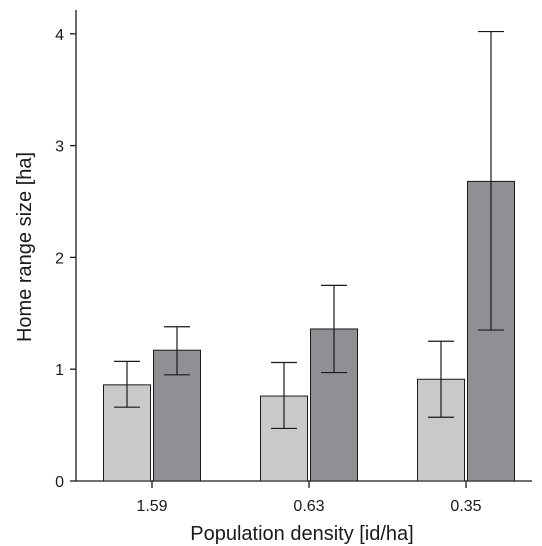 This screenshot has height=546, width=542. Describe the element at coordinates (59, 482) in the screenshot. I see `y-tick-label: 0` at that location.